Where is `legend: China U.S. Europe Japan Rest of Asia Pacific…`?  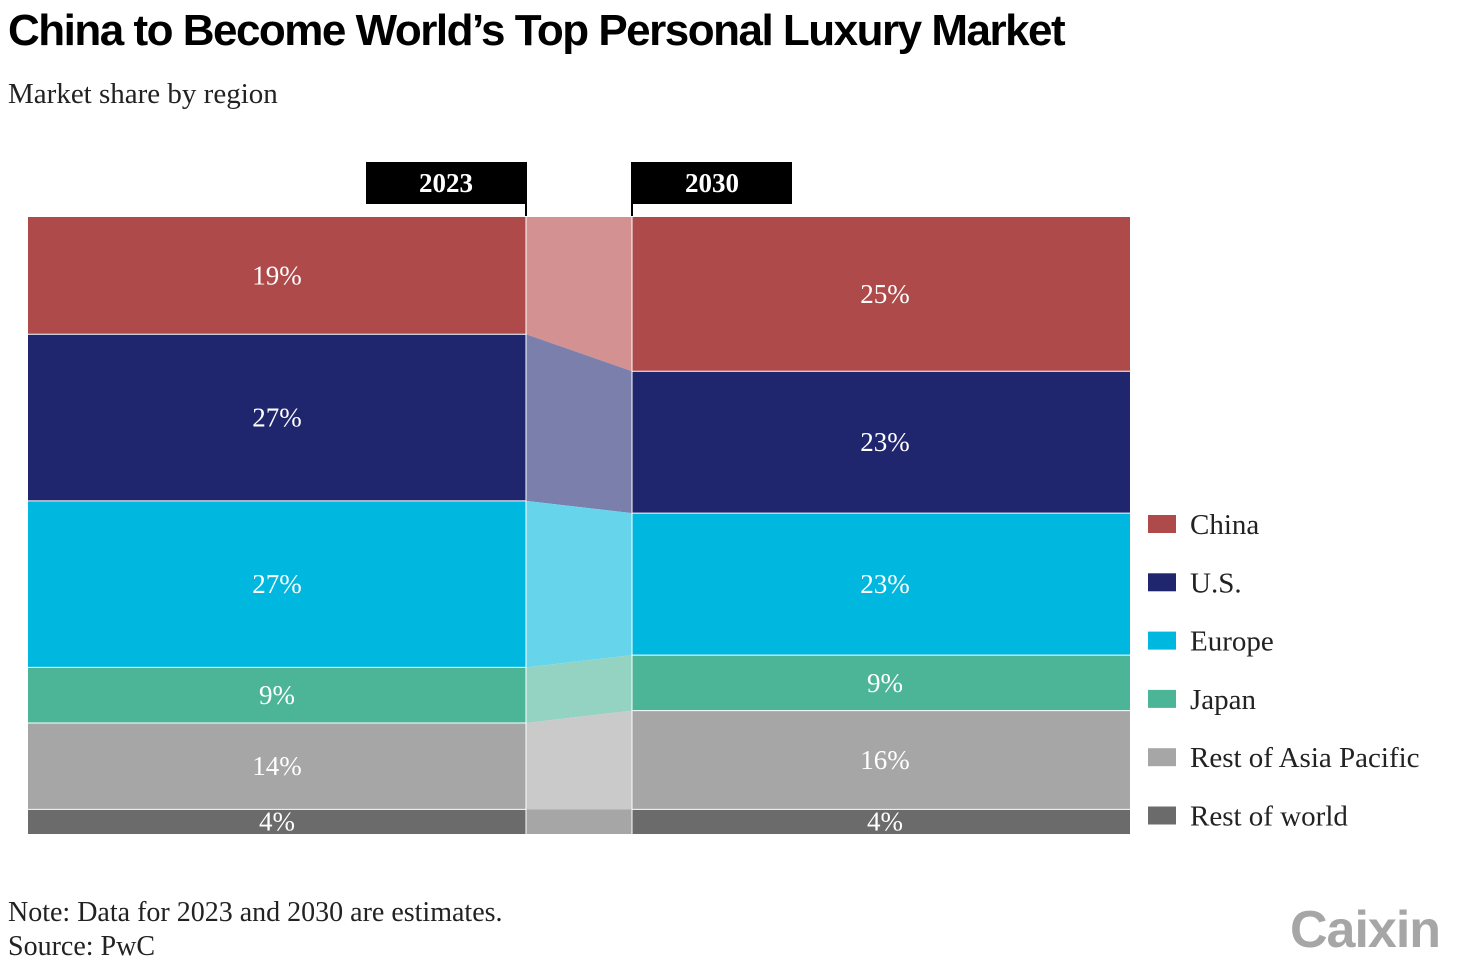
legend: China U.S. Europe Japan Rest of Asia Pacific… is located at coordinates (1284, 671).